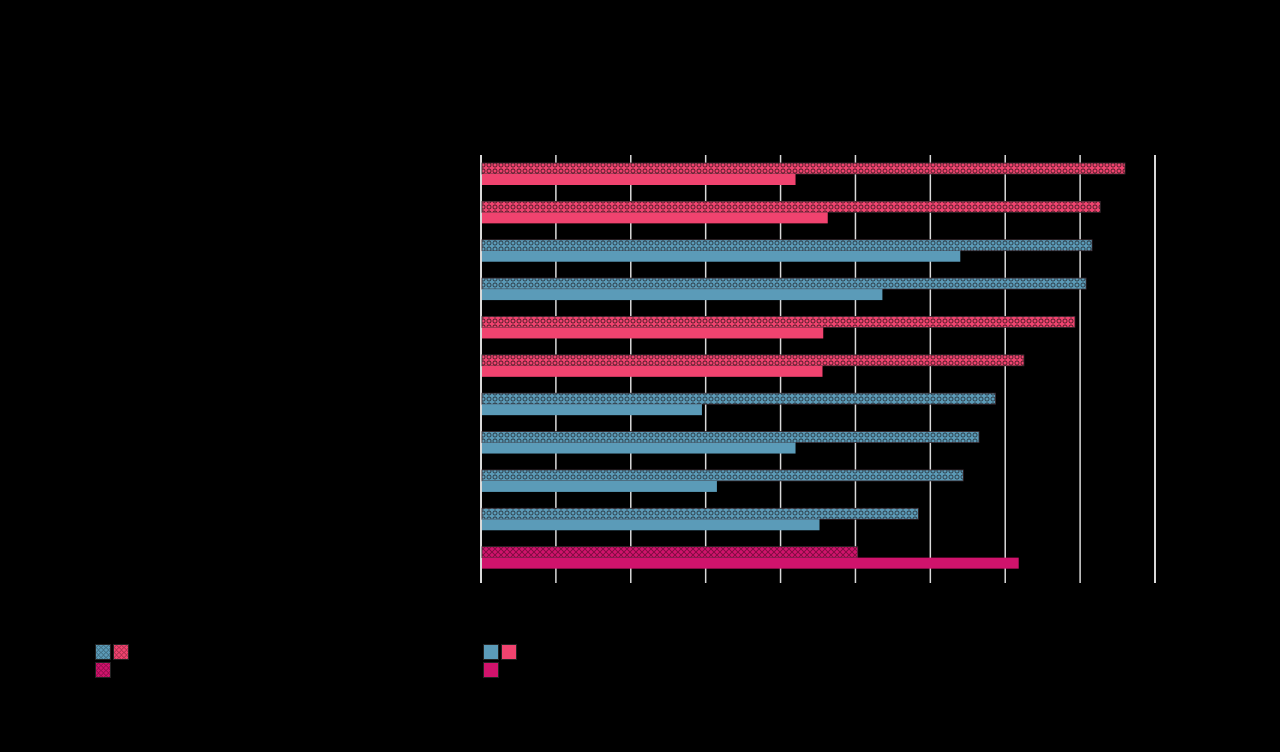  Describe the element at coordinates (121, 652) in the screenshot. I see `legend-swatch-patterned-red` at that location.